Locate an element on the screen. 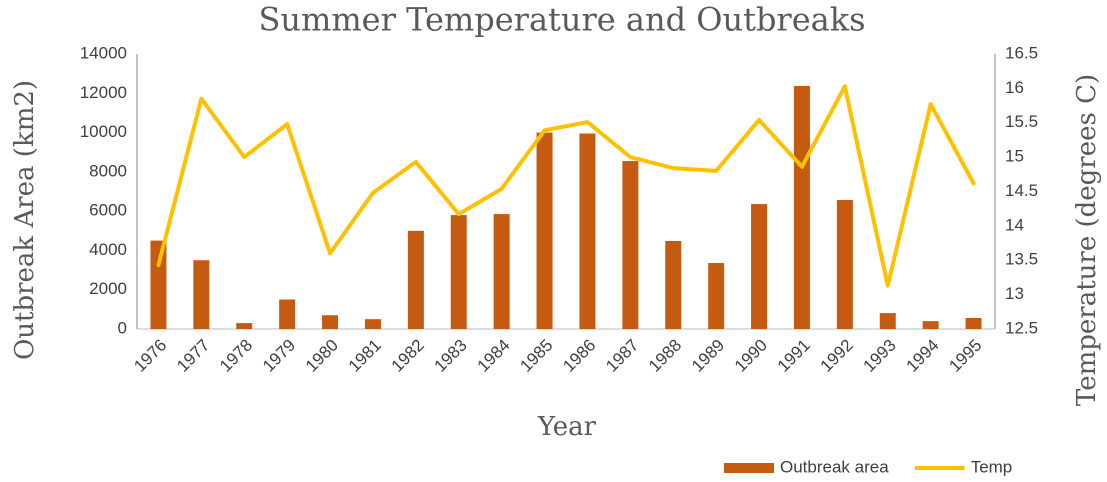 This screenshot has width=1107, height=482. y-tick-label: 10000 is located at coordinates (103, 131).